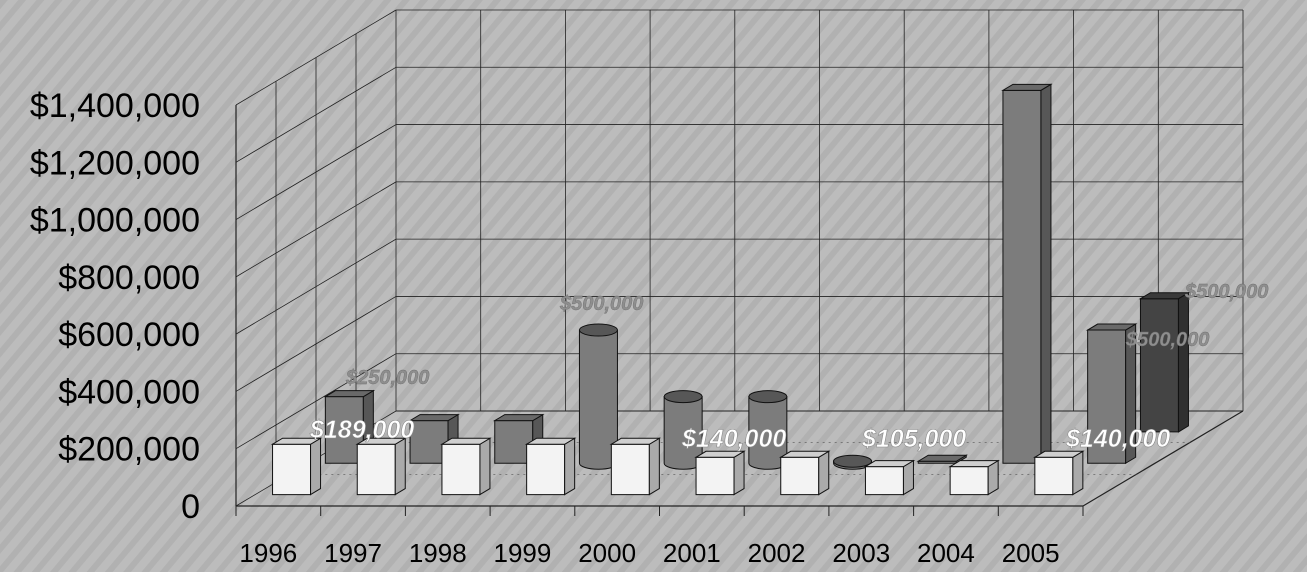 The height and width of the screenshot is (572, 1307). I want to click on x-tick-label: 2003, so click(861, 553).